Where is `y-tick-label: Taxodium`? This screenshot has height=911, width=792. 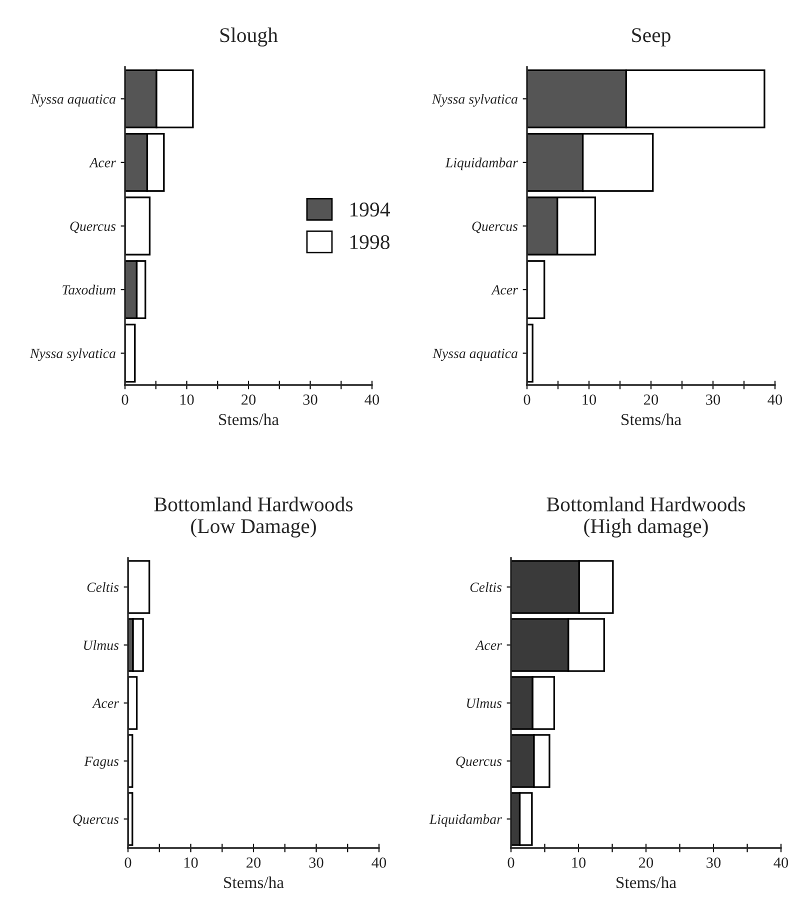
y-tick-label: Taxodium is located at coordinates (89, 289).